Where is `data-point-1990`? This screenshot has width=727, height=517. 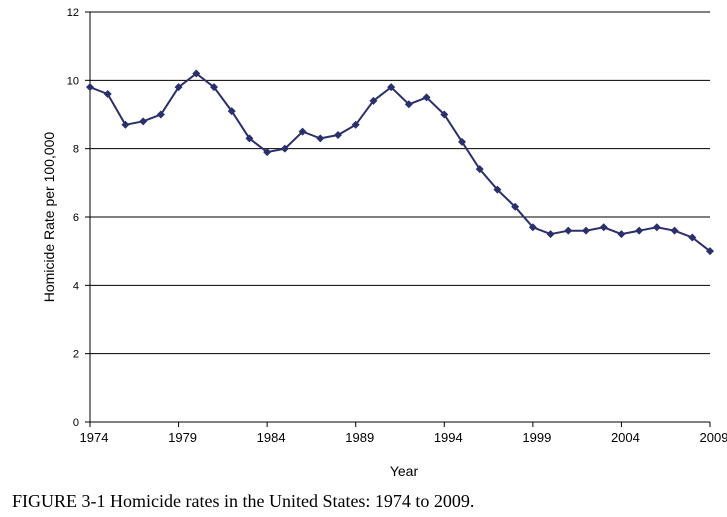
data-point-1990 is located at coordinates (373, 100).